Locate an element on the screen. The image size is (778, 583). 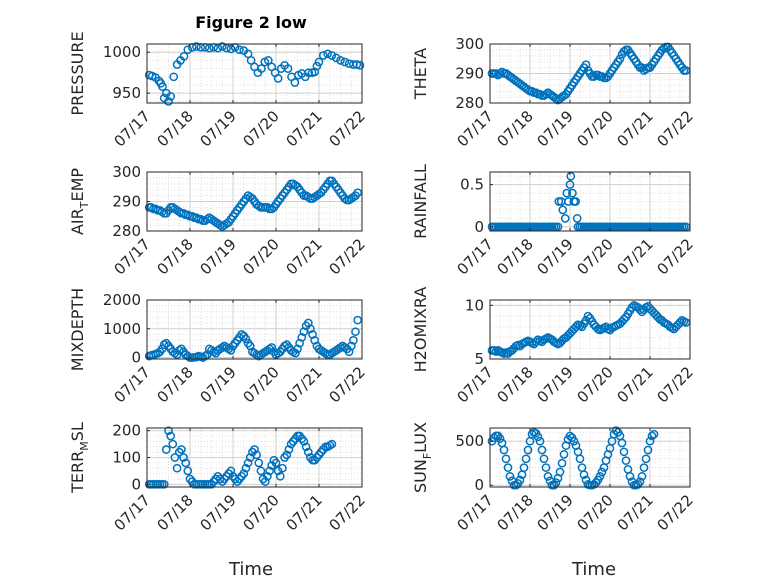
y-tick-label: 950 is located at coordinates (126, 93).